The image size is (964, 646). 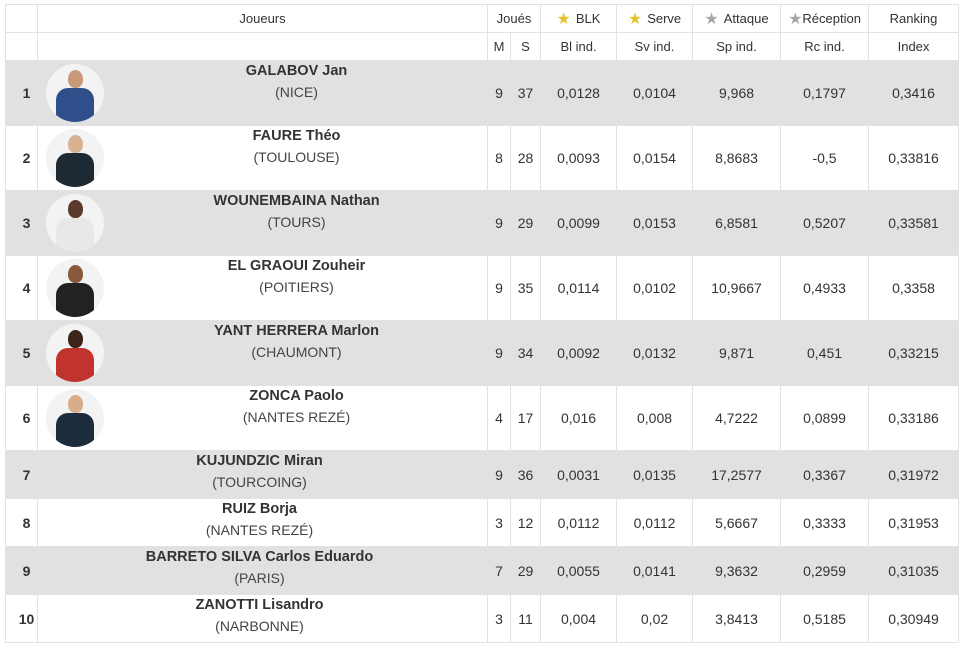 What do you see at coordinates (262, 46) in the screenshot?
I see `subheader-empty-players` at bounding box center [262, 46].